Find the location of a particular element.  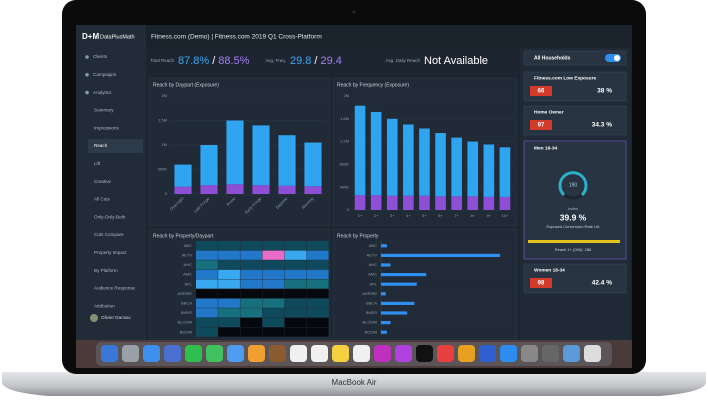

stat-primary: Not Available is located at coordinates (456, 61).